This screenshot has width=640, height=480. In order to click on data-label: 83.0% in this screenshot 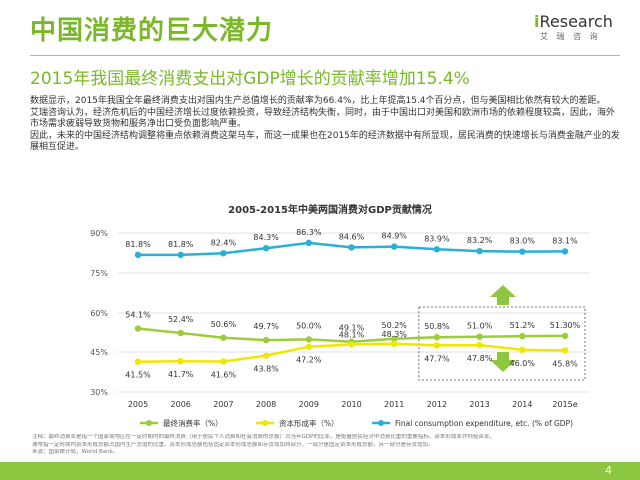, I will do `click(523, 241)`.